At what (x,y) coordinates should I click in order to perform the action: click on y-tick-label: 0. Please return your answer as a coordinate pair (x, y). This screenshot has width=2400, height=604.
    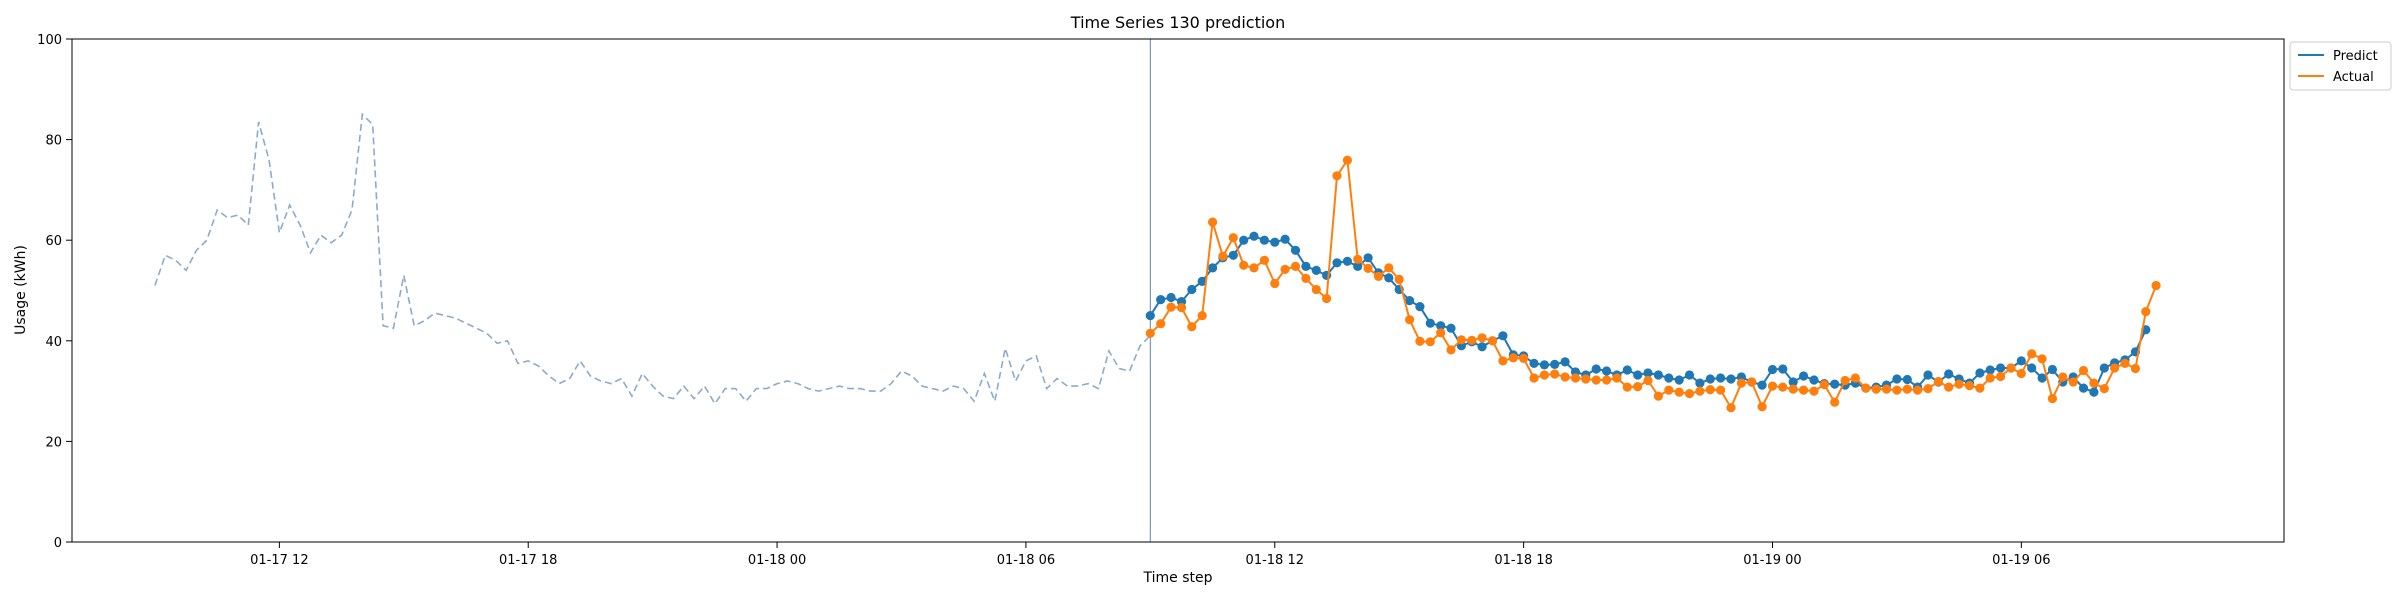
    Looking at the image, I should click on (58, 543).